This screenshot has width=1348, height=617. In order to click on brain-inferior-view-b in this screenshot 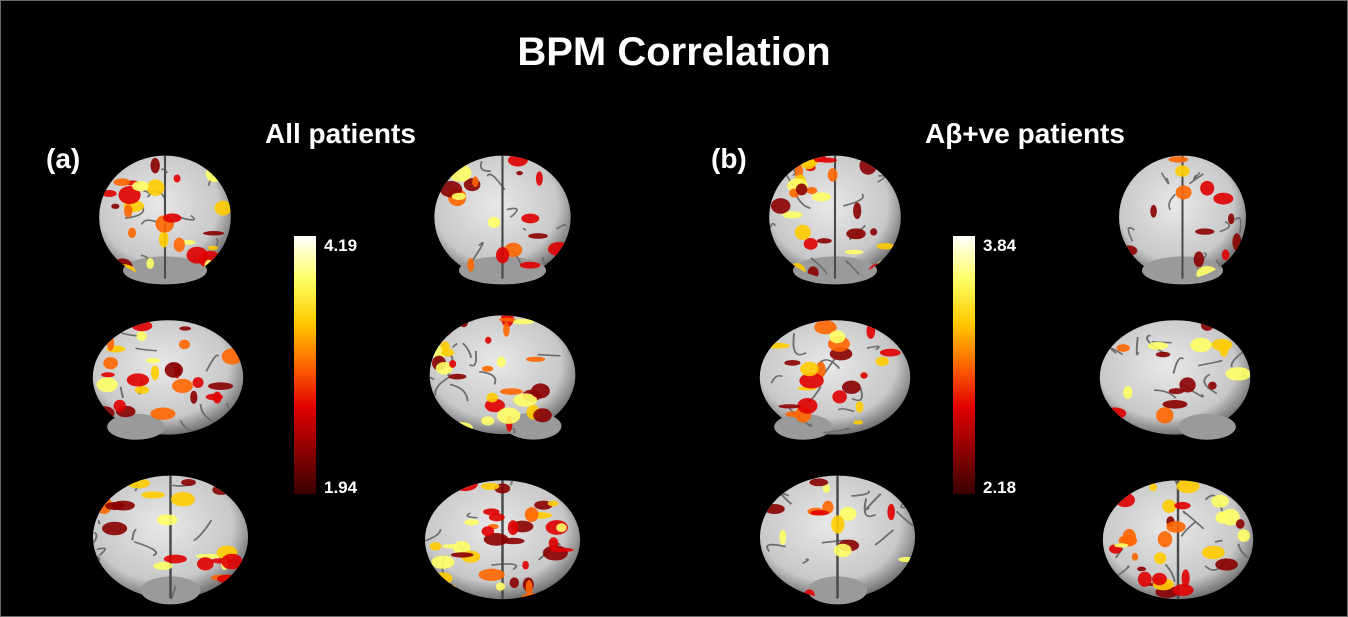, I will do `click(837, 540)`.